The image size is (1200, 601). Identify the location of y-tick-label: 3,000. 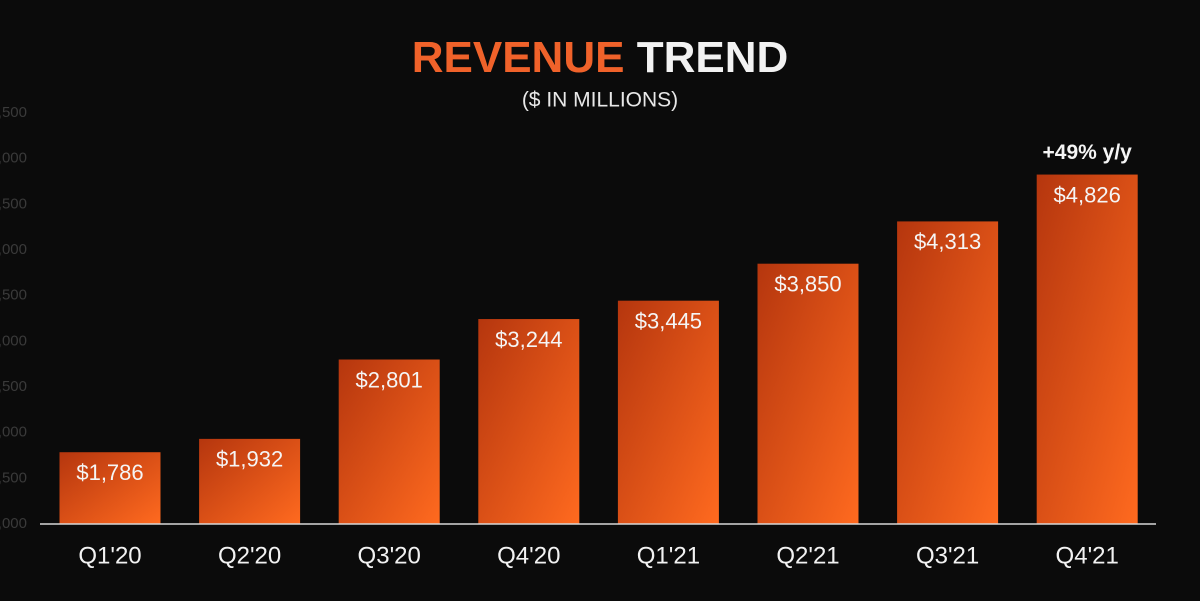
(13, 340).